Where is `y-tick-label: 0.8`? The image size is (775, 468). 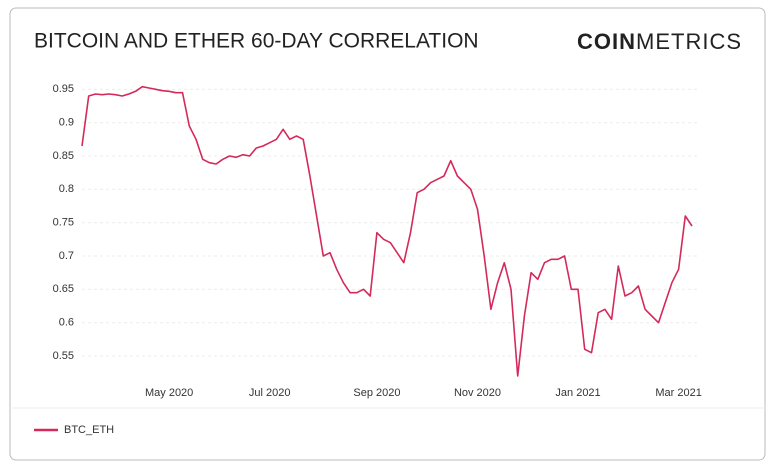
y-tick-label: 0.8 is located at coordinates (66, 189).